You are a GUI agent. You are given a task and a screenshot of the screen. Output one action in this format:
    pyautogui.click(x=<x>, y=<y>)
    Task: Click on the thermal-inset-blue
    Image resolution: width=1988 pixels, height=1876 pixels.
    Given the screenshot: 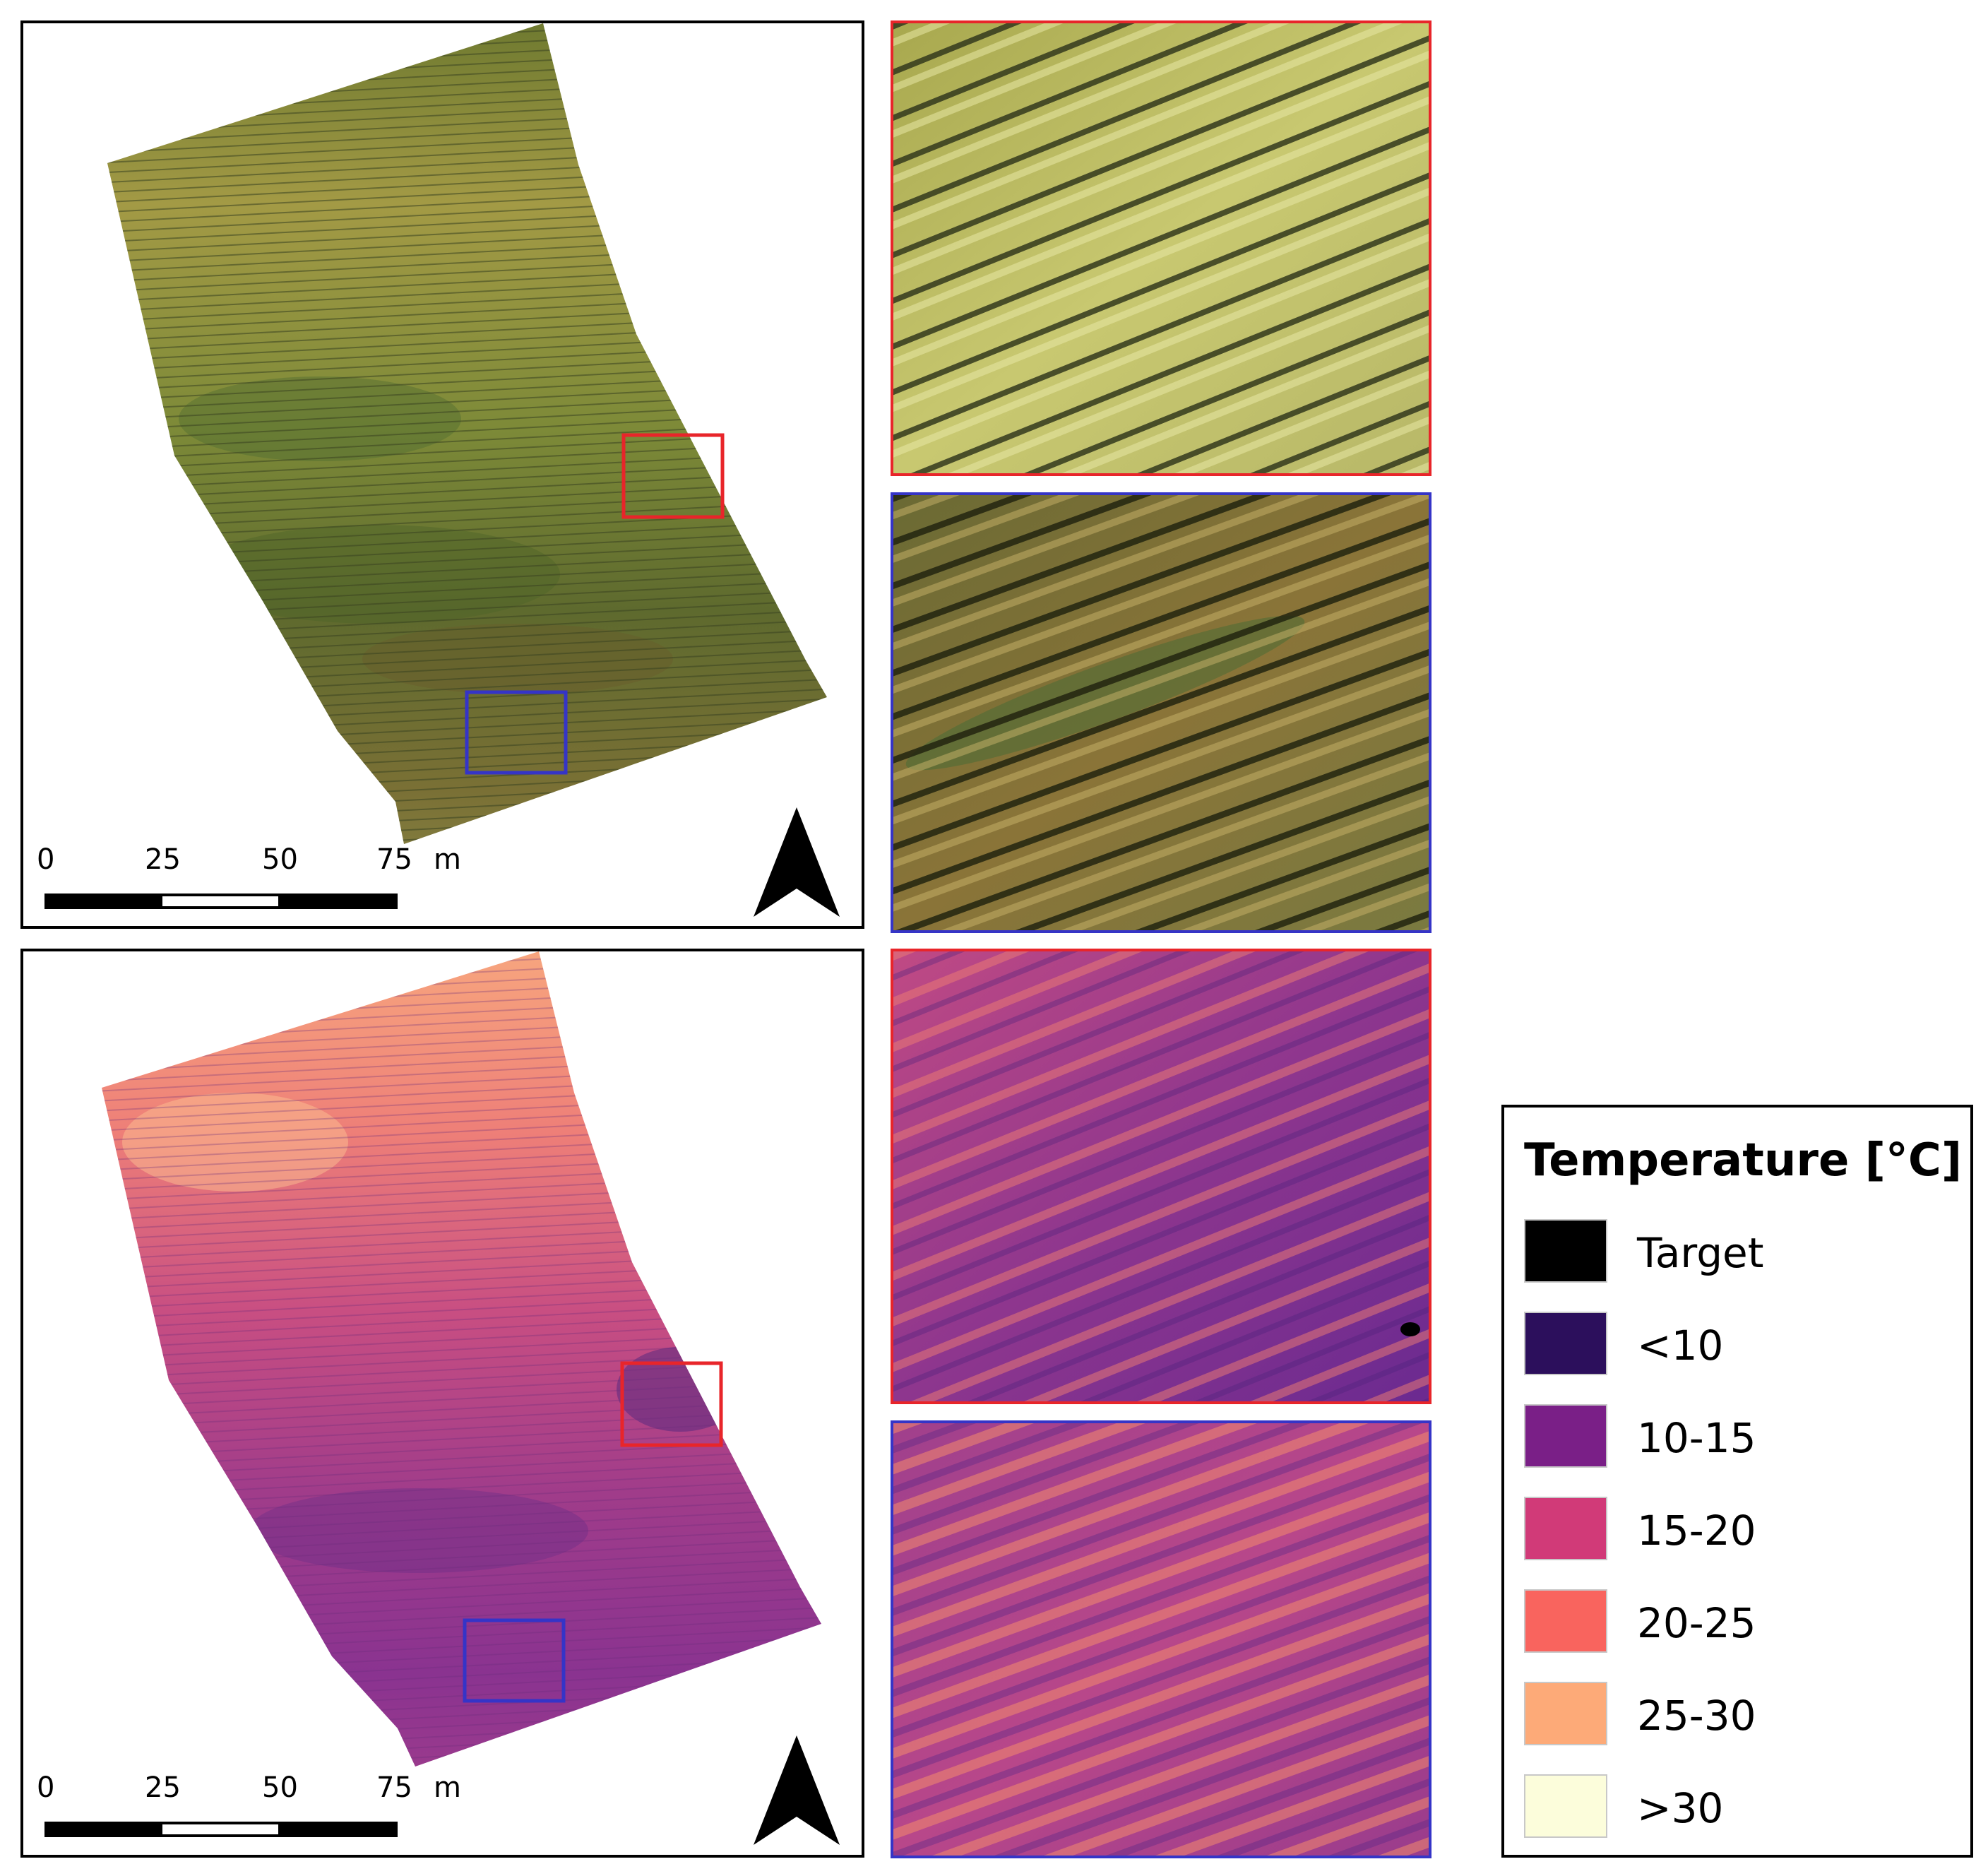 What is the action you would take?
    pyautogui.click(x=1161, y=1639)
    